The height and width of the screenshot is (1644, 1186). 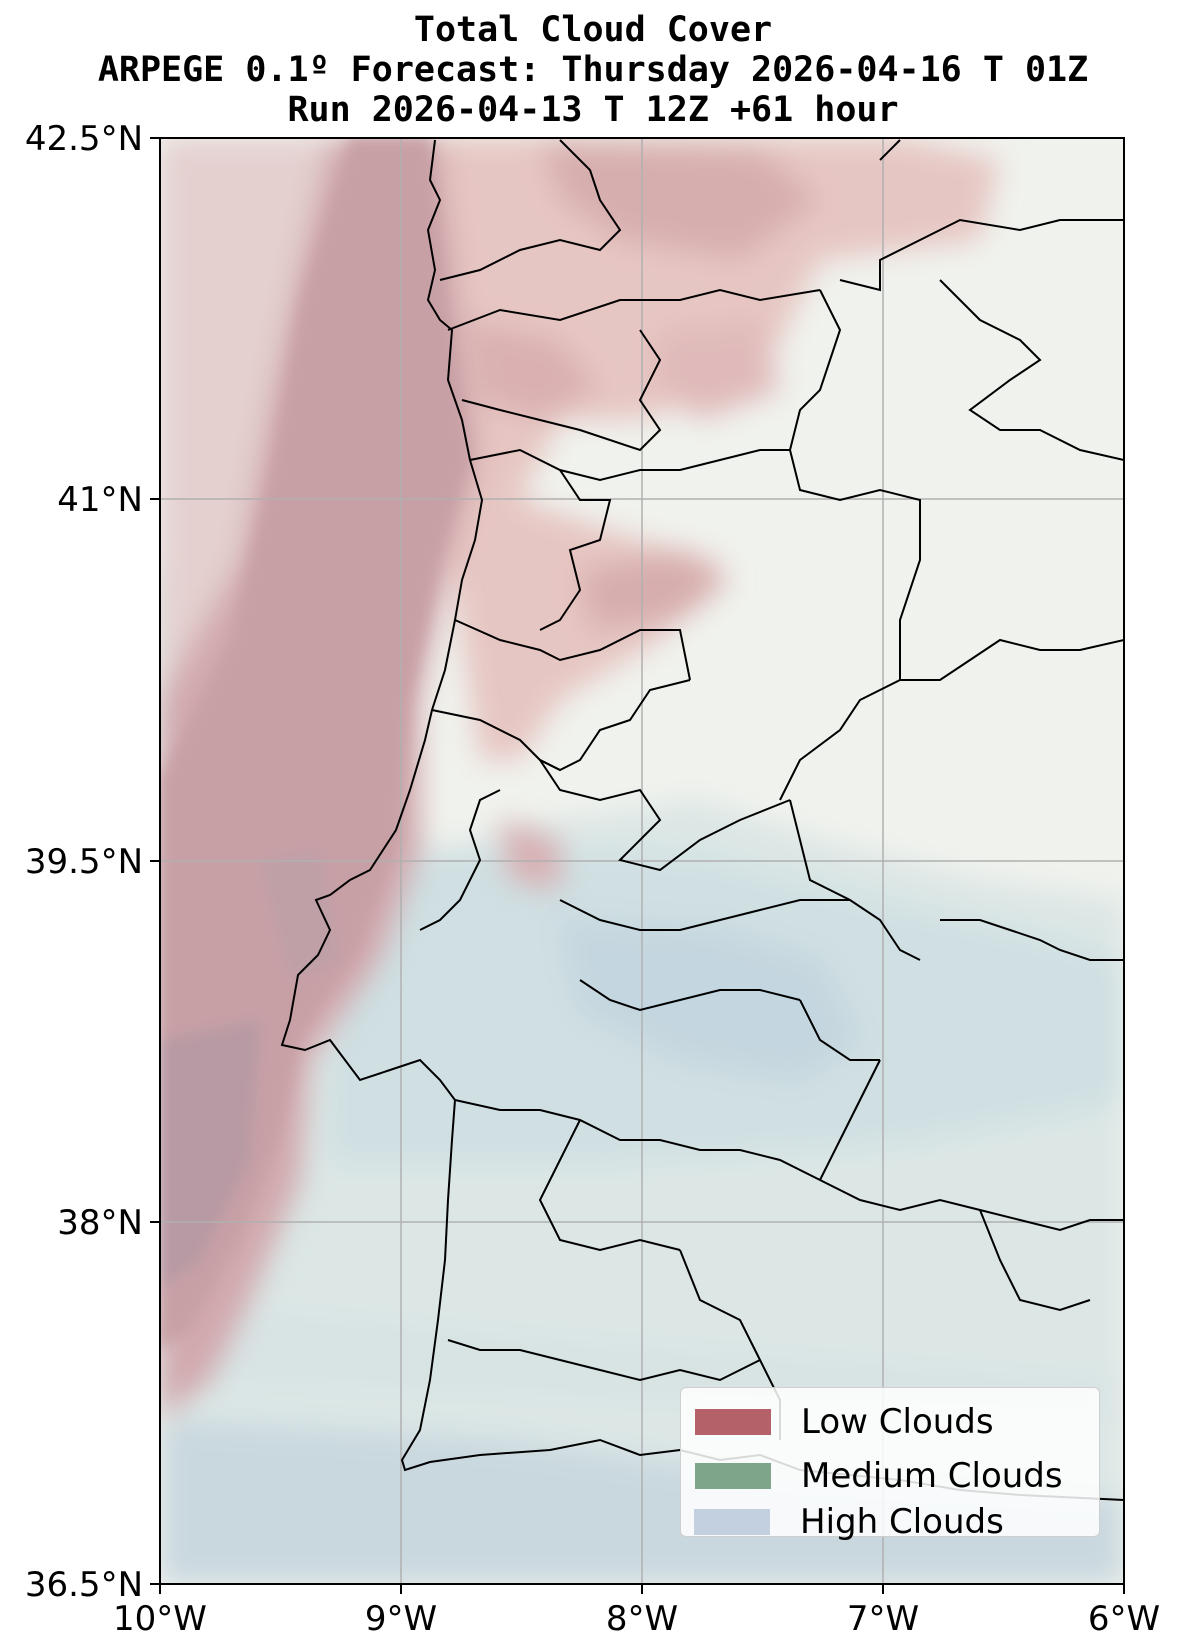 What do you see at coordinates (84, 139) in the screenshot?
I see `lat-tick-label: 42.5°N` at bounding box center [84, 139].